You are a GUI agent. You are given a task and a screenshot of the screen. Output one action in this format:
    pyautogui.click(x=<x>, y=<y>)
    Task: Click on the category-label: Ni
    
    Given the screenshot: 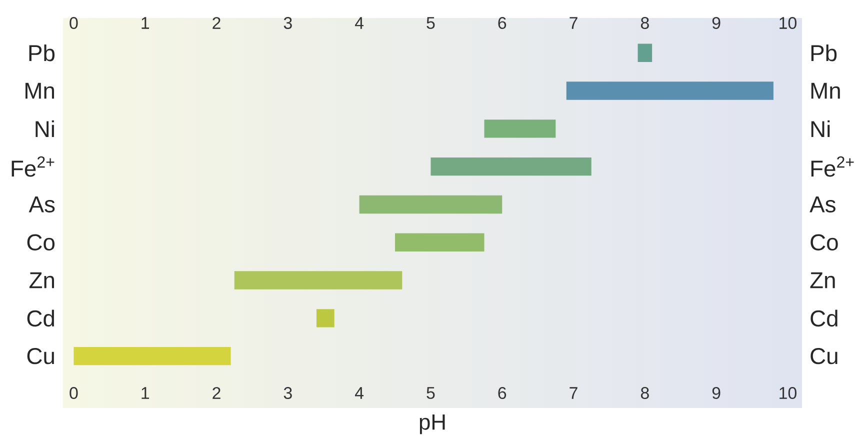 What is the action you would take?
    pyautogui.click(x=45, y=128)
    